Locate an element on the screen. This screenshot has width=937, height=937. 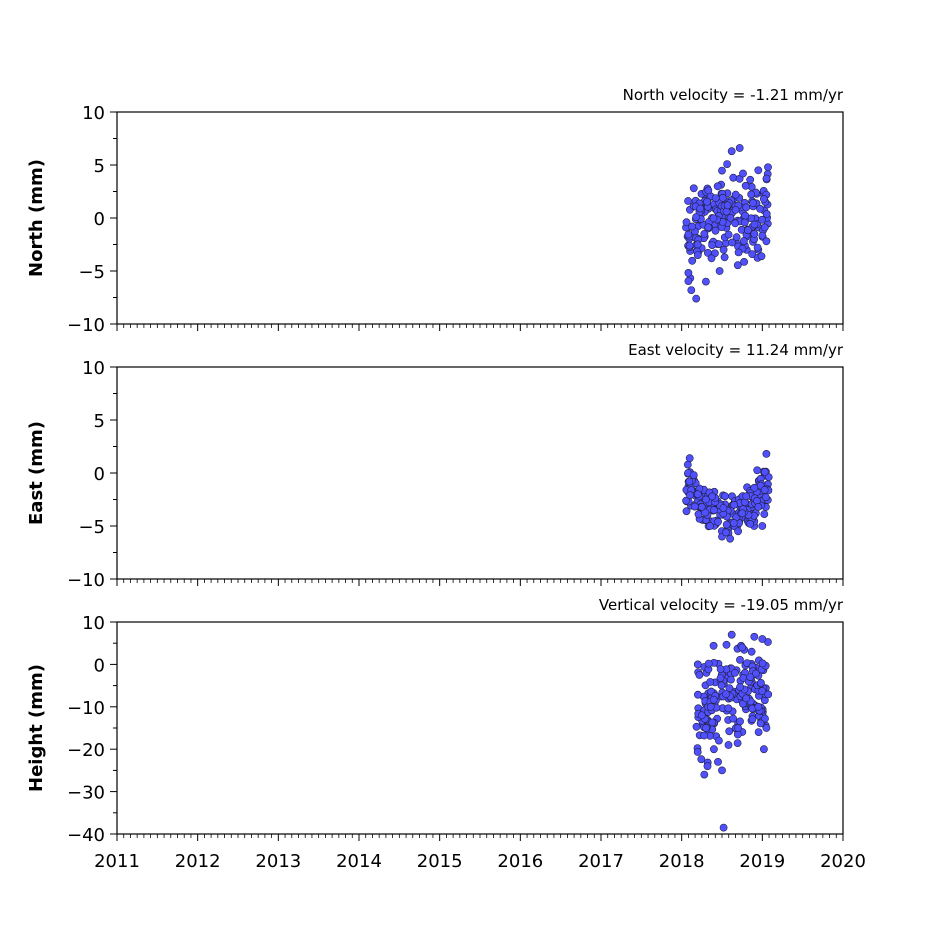
north-ytick-label: 0 is located at coordinates (99, 219).